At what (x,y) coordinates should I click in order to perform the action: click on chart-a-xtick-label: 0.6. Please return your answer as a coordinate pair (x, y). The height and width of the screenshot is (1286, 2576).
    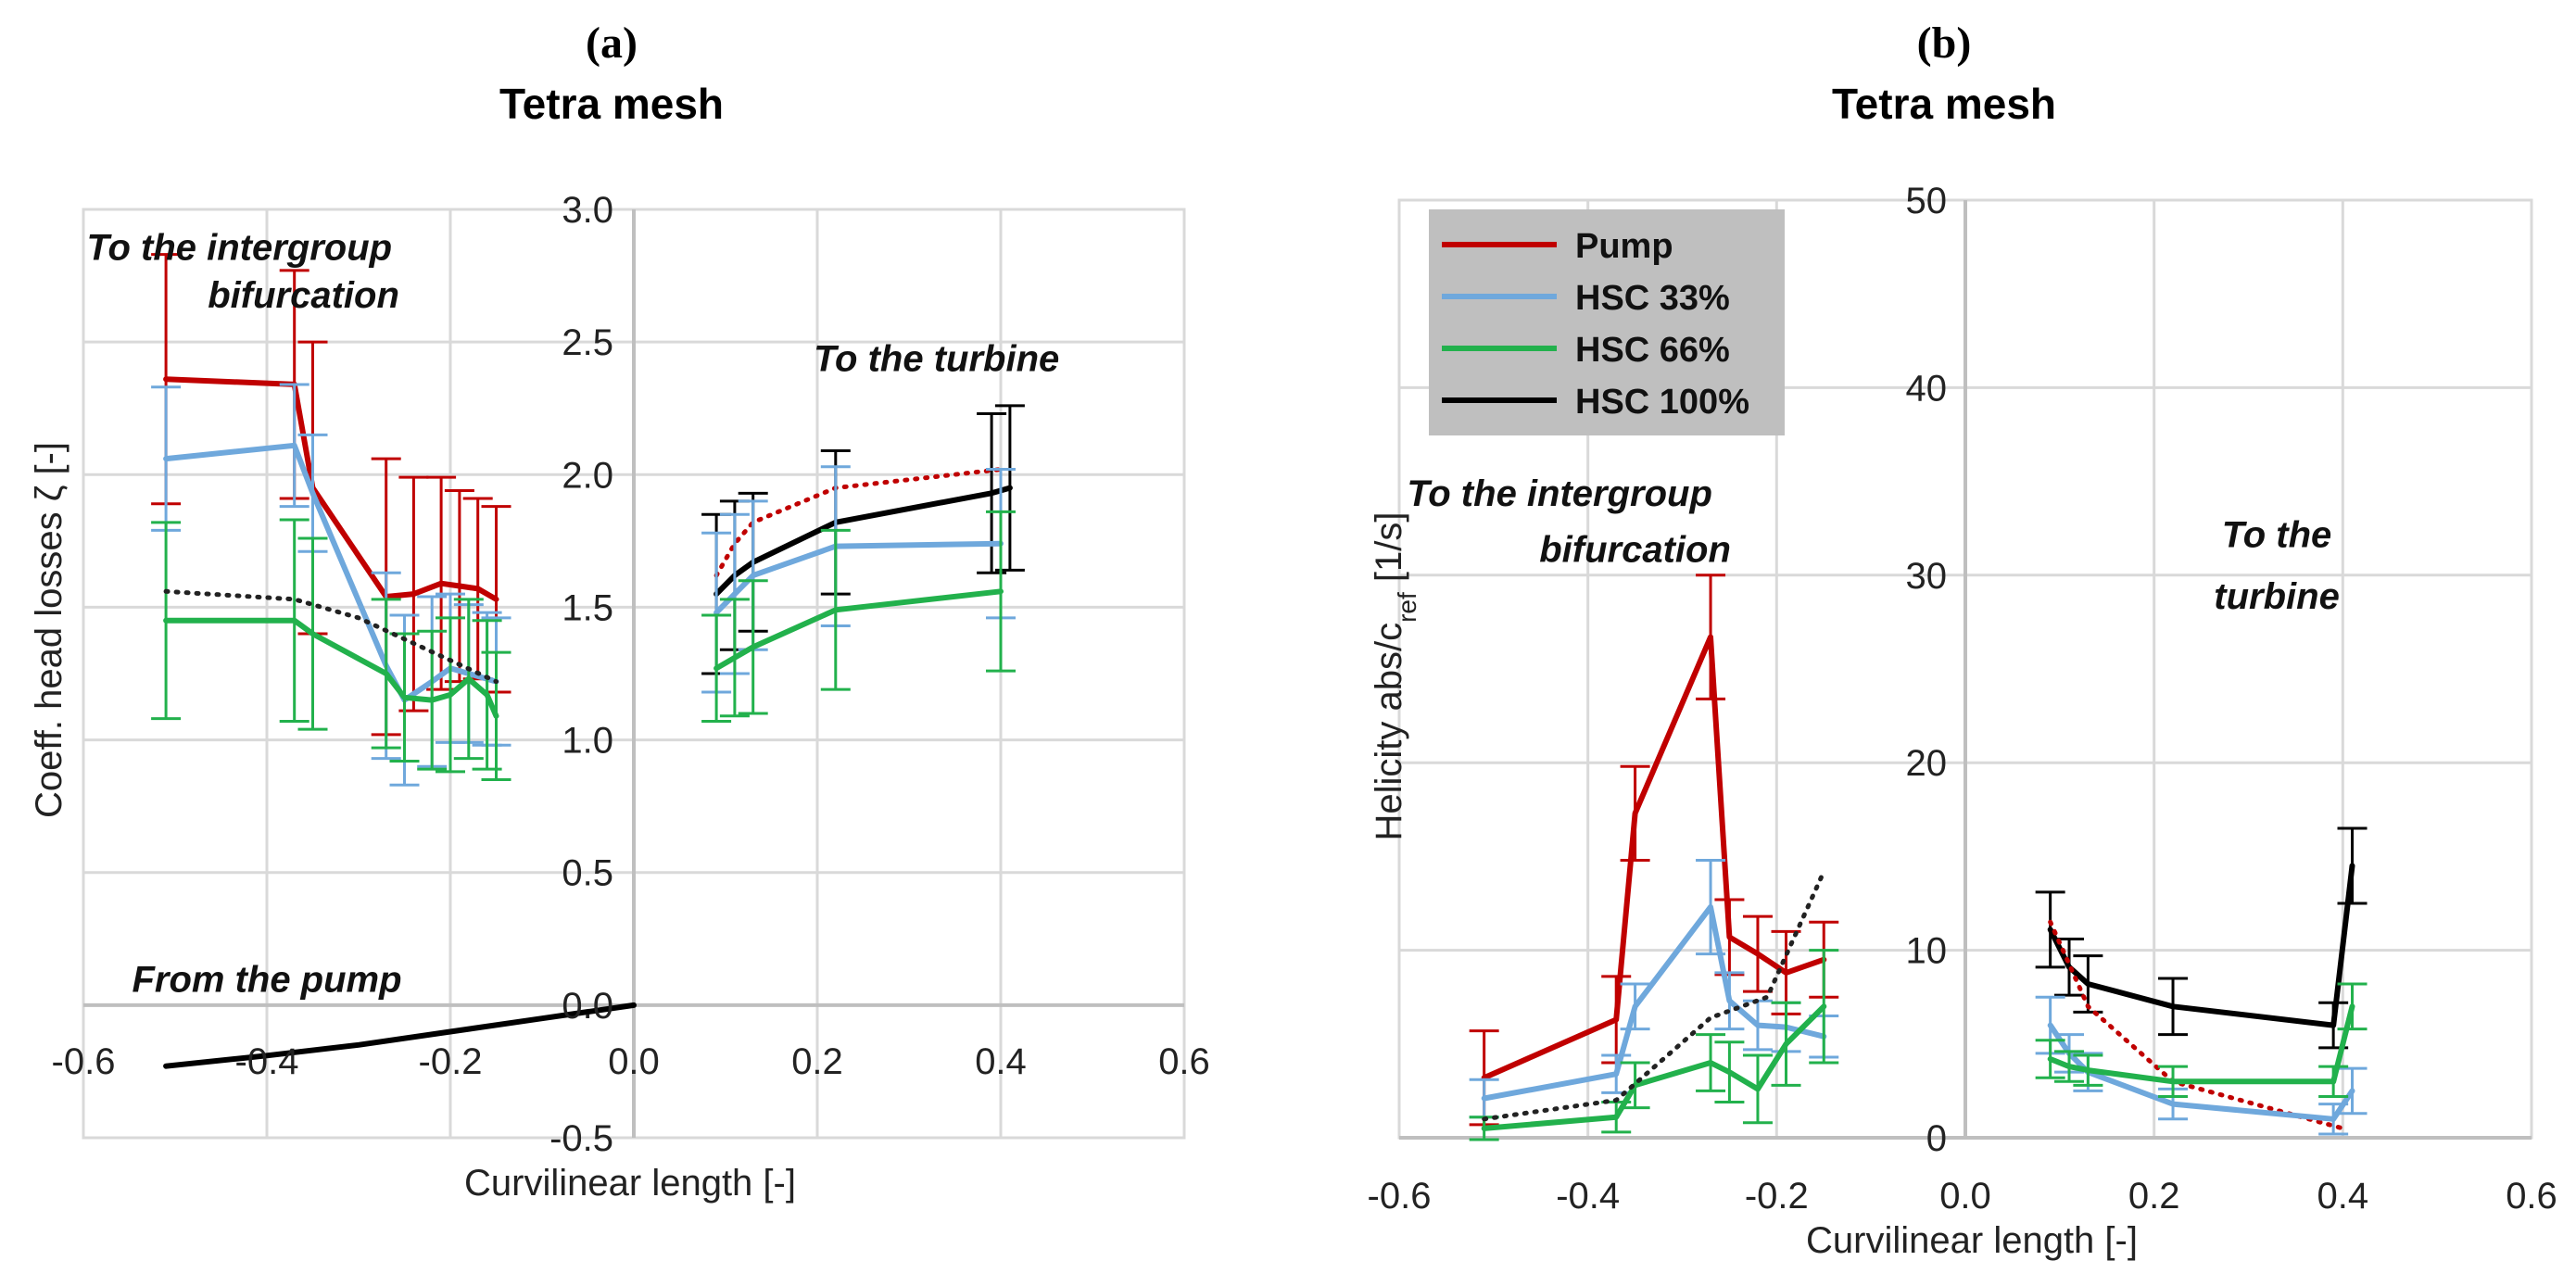
    Looking at the image, I should click on (1184, 1062).